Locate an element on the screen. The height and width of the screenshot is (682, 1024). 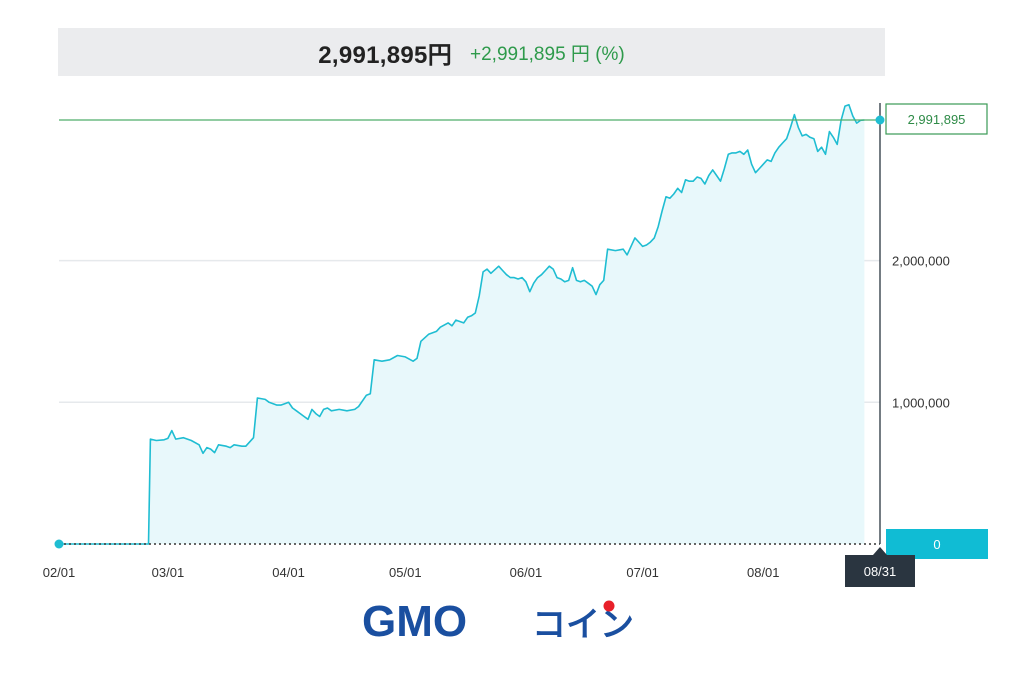
cursor-value-tag: 0 is located at coordinates (937, 544).